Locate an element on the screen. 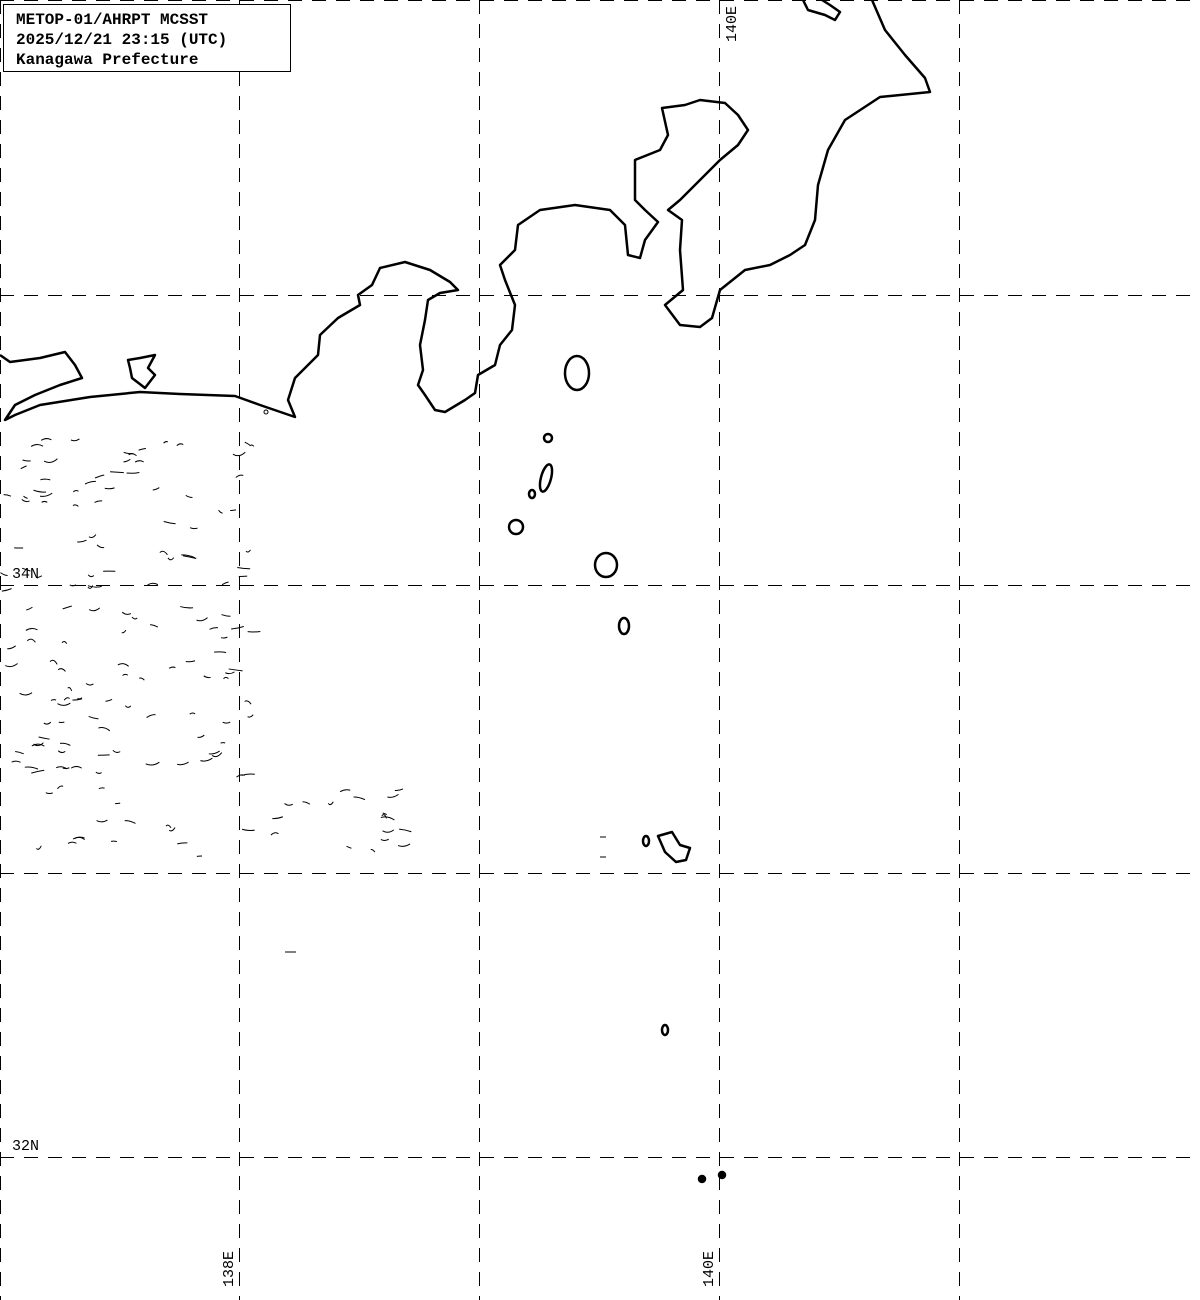 The image size is (1200, 1300). peninsula-coastline is located at coordinates (141, 371).